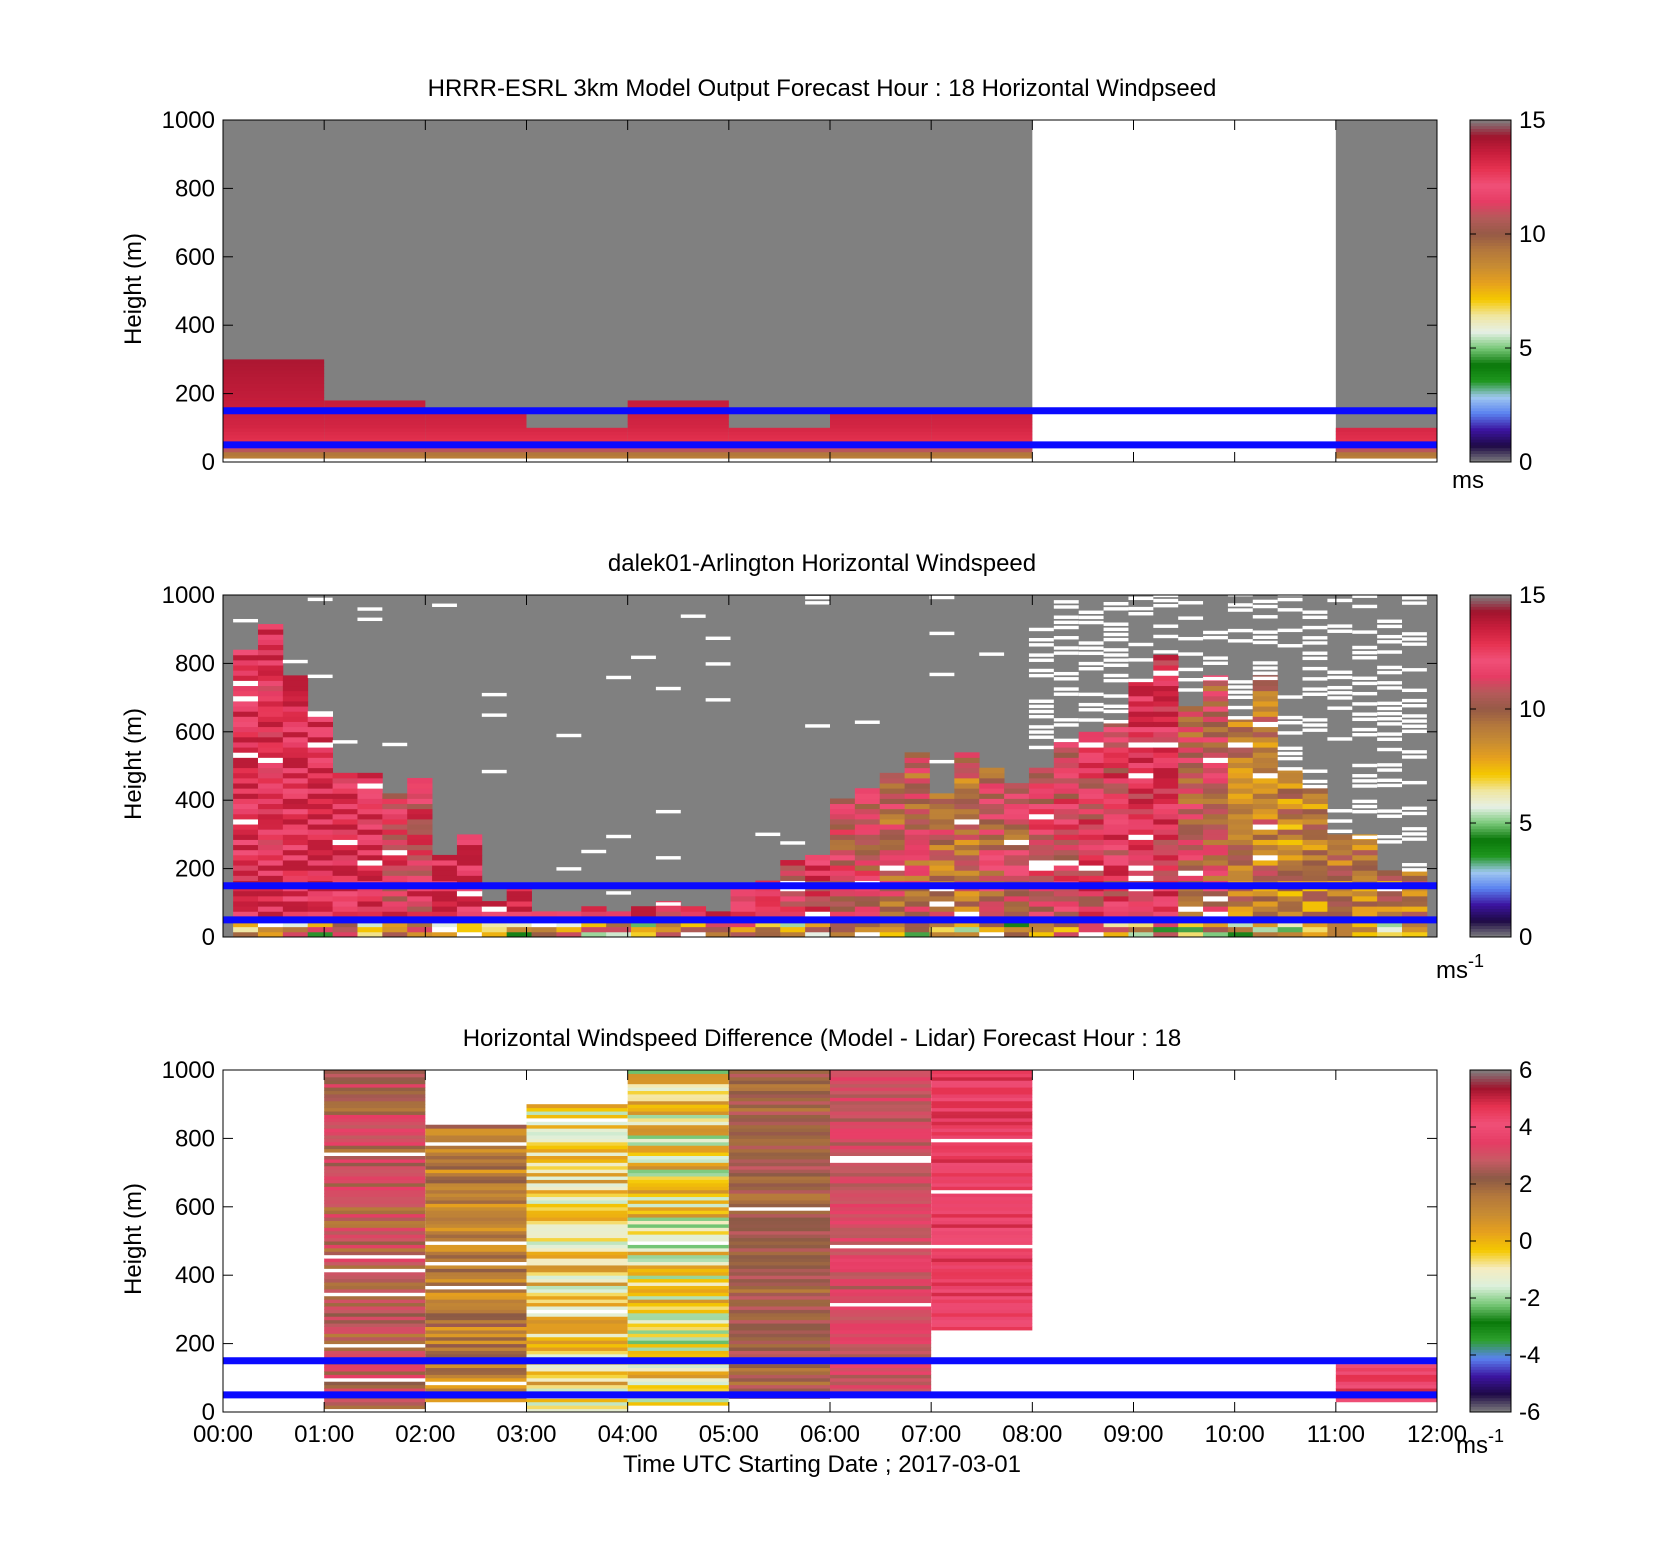  I want to click on model-surface-cell, so click(982, 460).